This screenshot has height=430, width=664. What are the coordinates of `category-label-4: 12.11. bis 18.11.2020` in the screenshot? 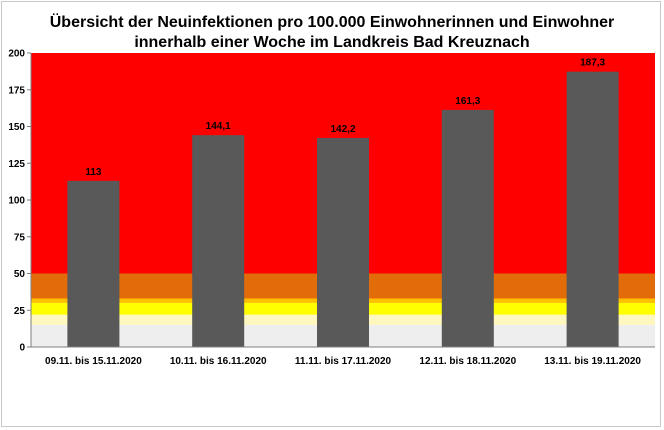 It's located at (467, 361).